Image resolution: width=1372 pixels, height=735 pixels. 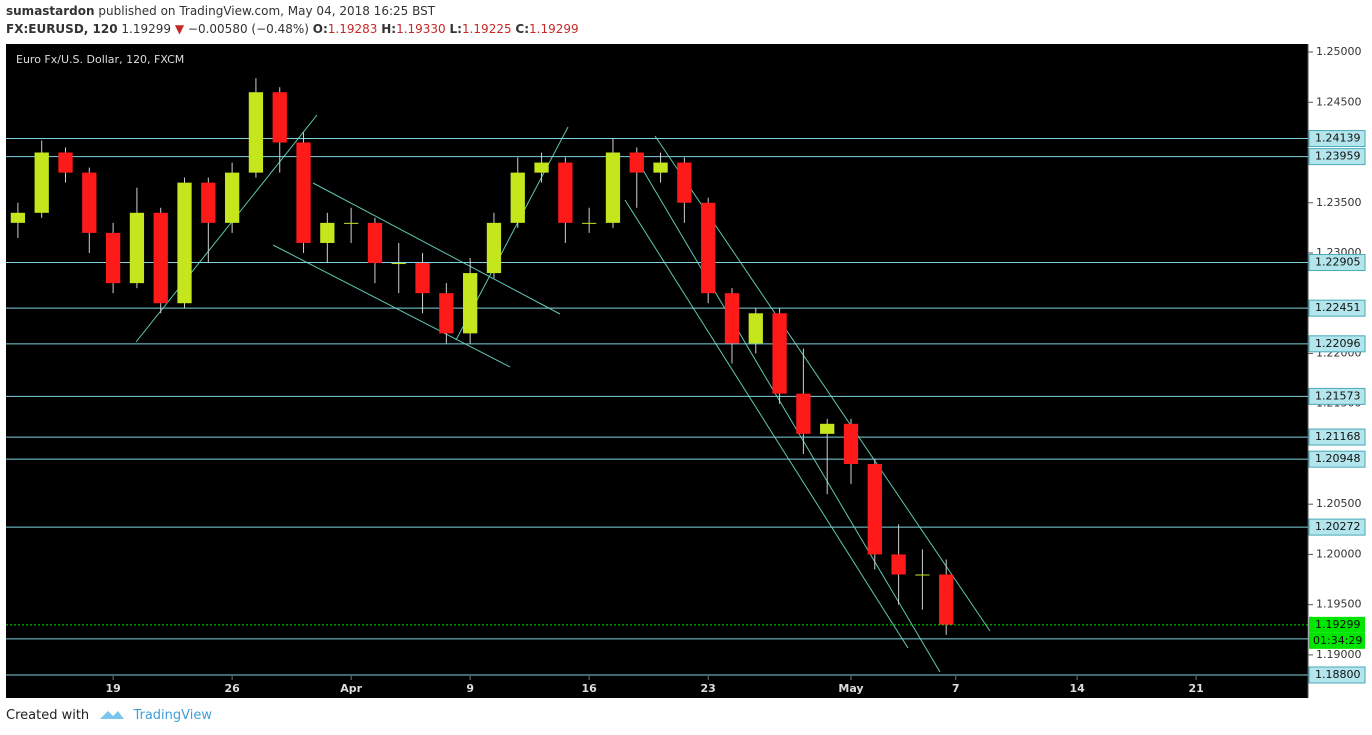 What do you see at coordinates (48, 715) in the screenshot?
I see `created-with: Created with` at bounding box center [48, 715].